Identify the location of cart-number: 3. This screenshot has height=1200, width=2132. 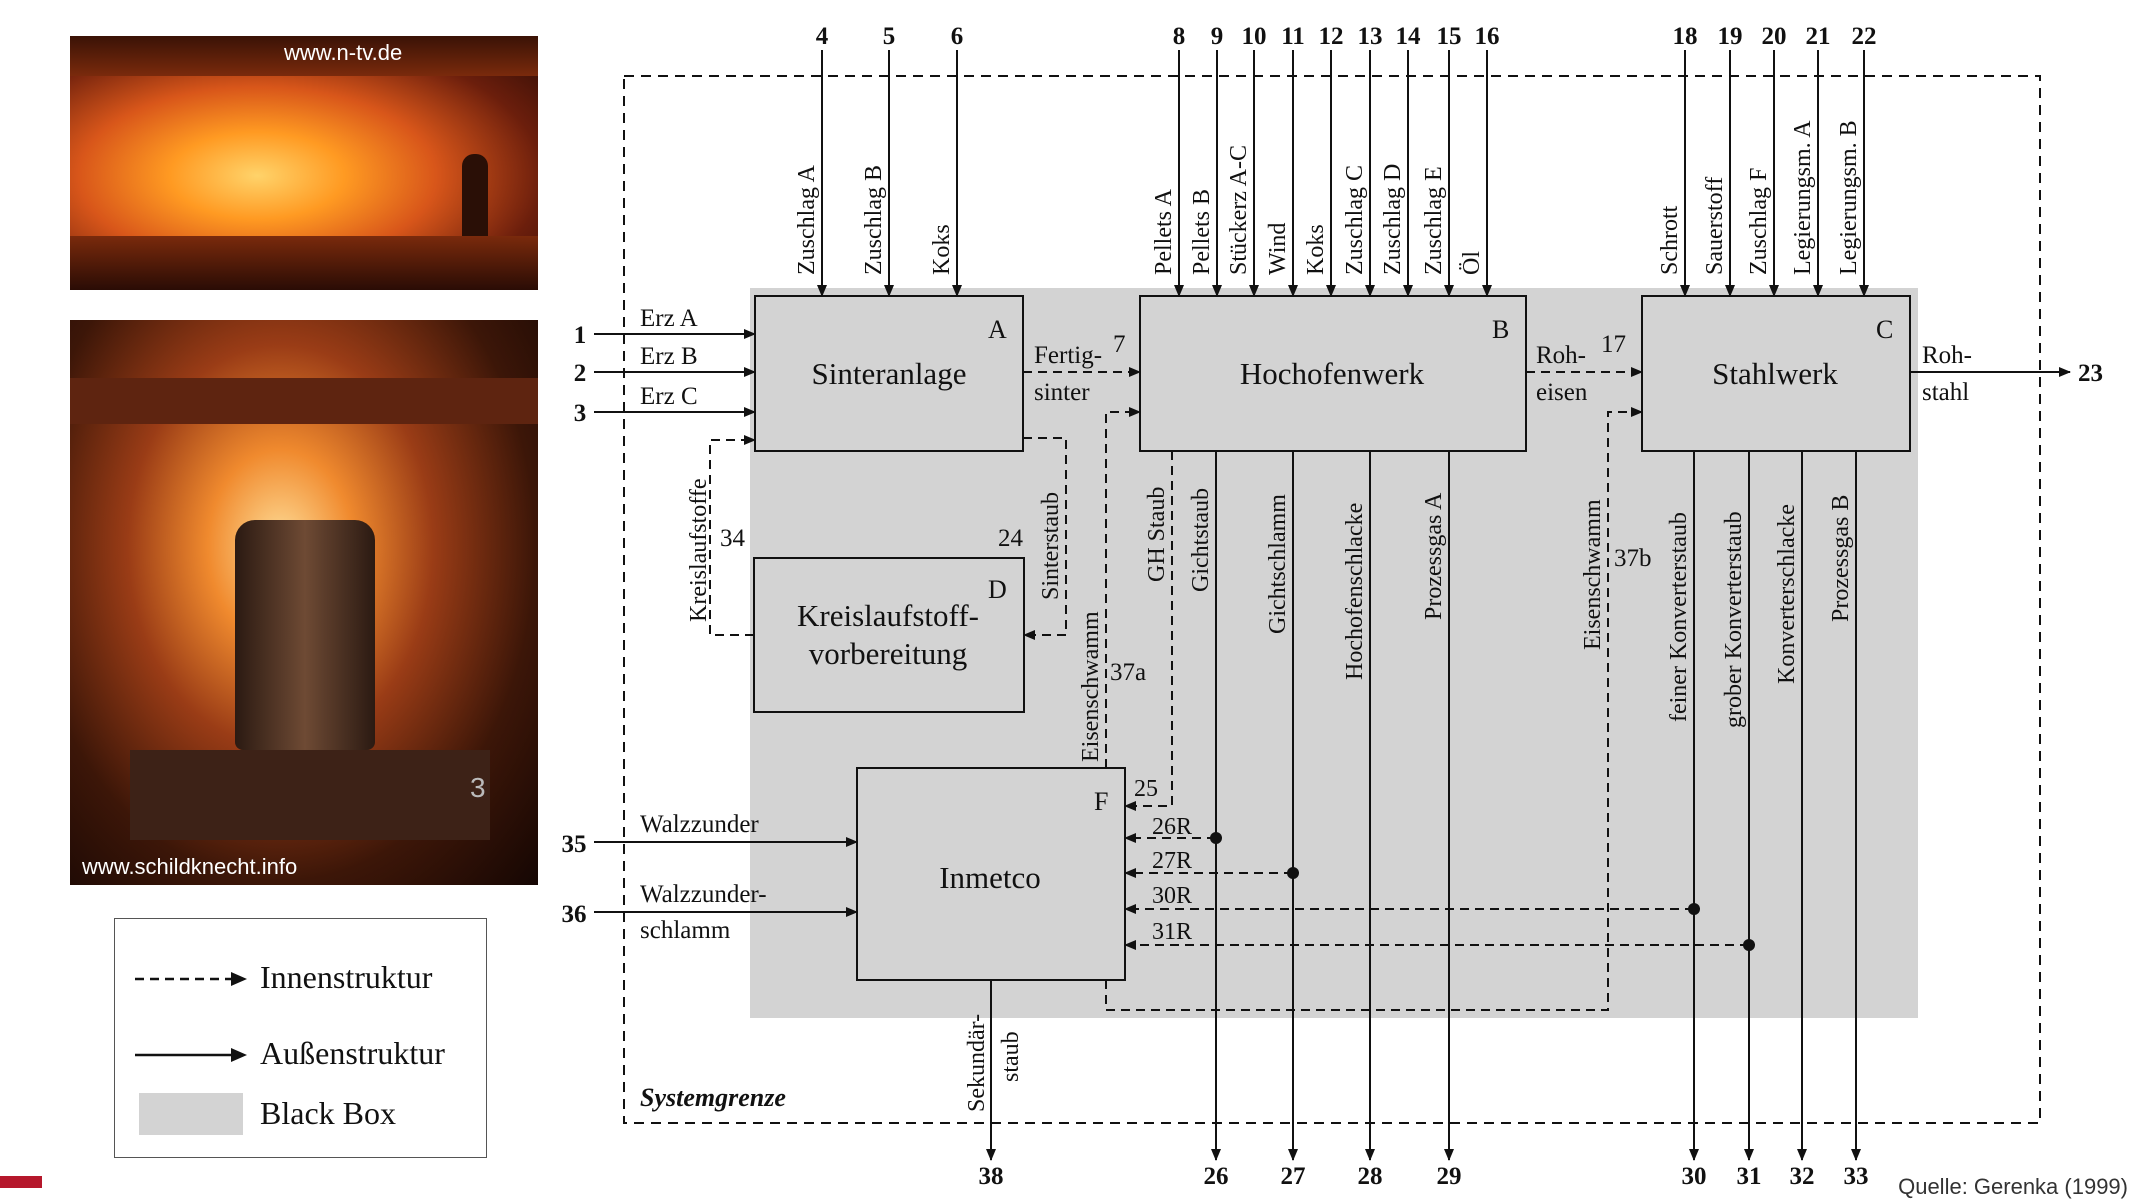
(478, 787).